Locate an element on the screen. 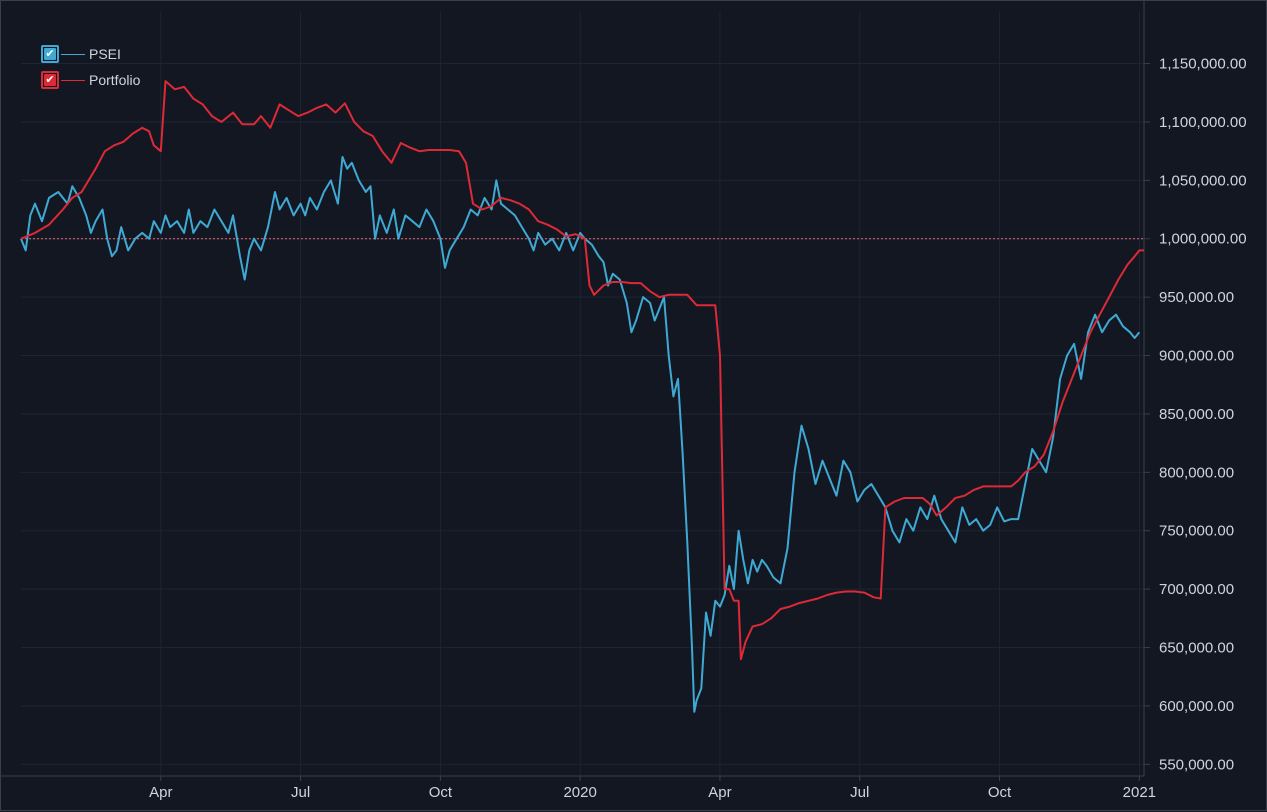  legend-item-psei: ✔ PSEI is located at coordinates (90, 54).